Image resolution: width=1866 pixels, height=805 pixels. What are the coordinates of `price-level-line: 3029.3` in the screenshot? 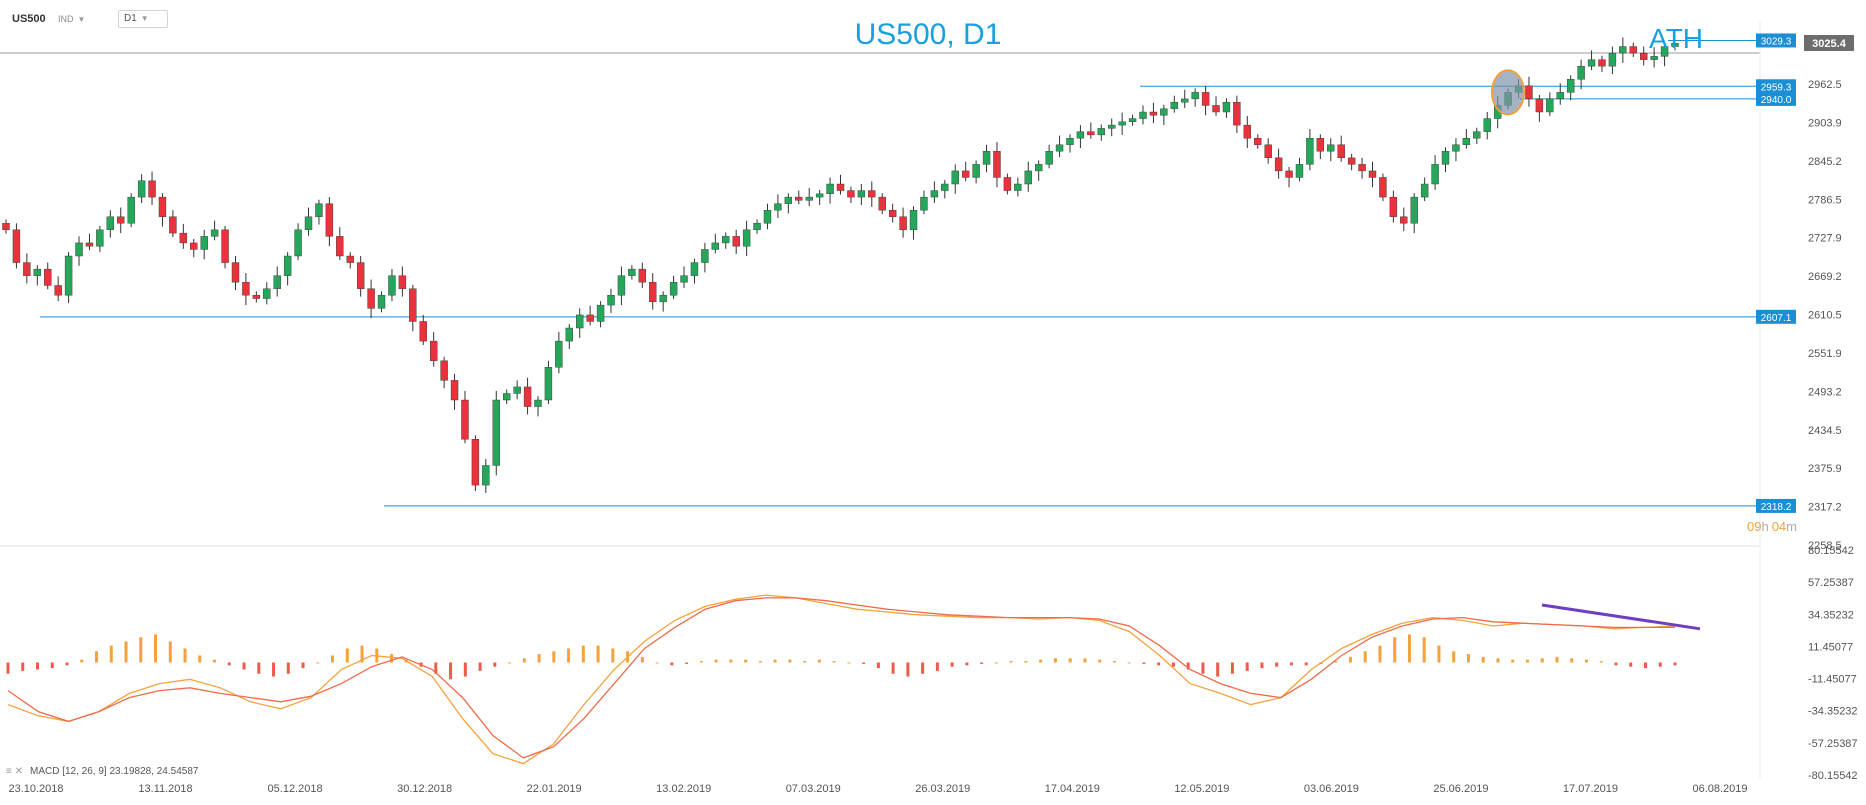 It's located at (1732, 40).